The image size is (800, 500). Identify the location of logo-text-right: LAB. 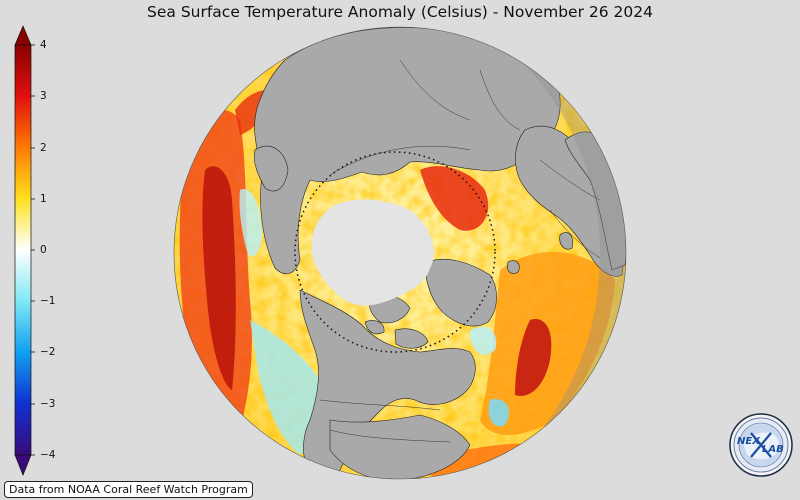
(773, 449).